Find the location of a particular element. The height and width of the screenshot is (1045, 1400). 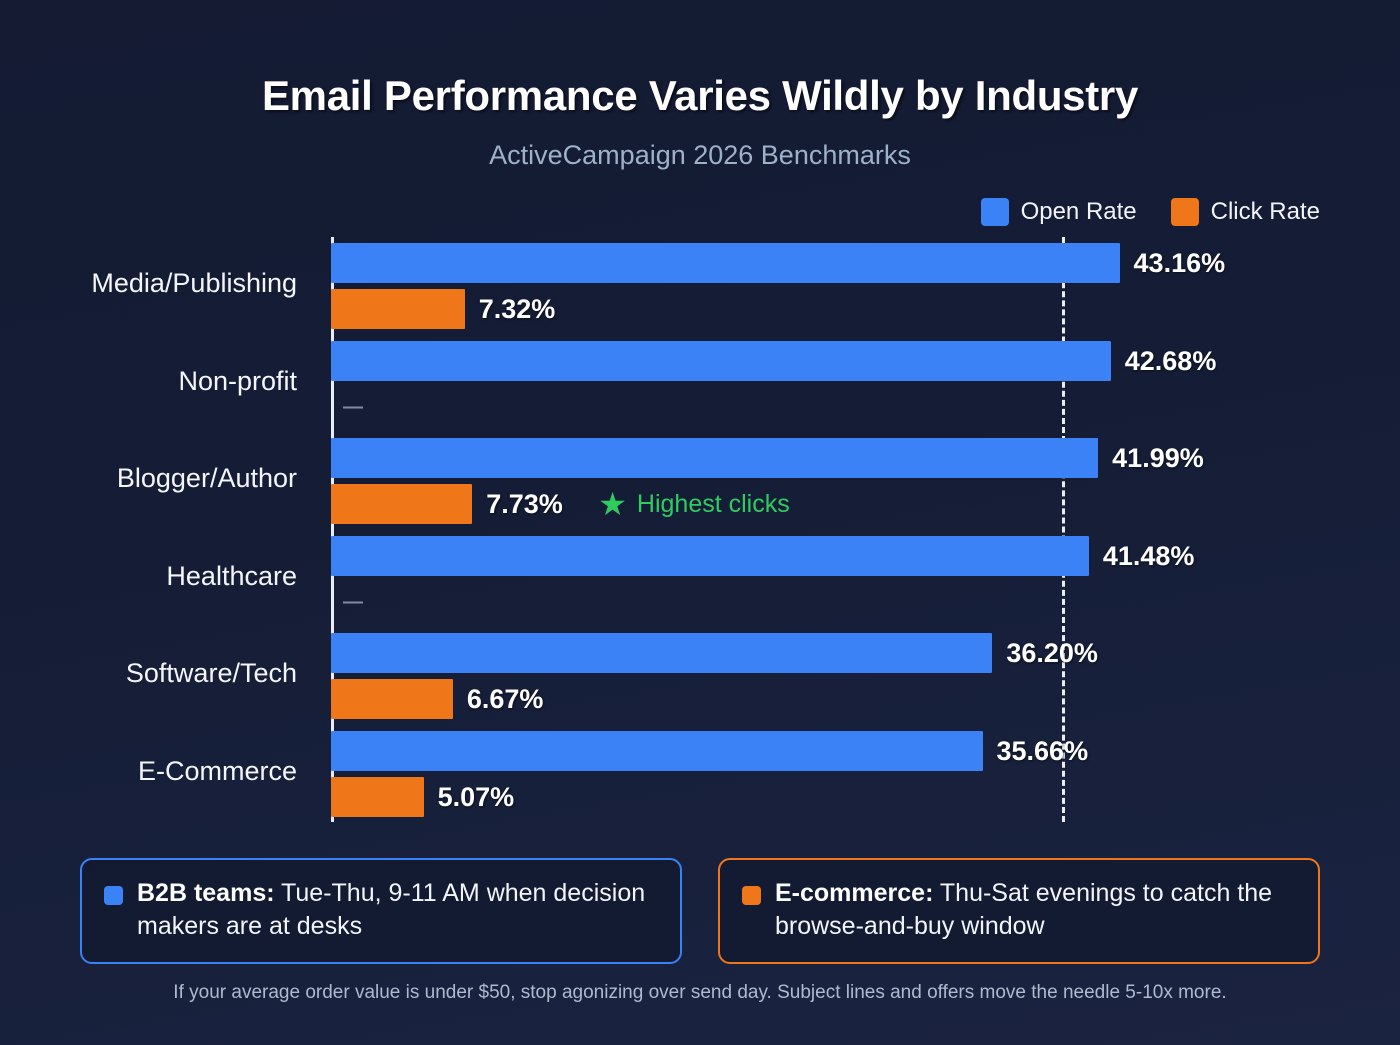

bar-value-click-rate: 7.73% is located at coordinates (524, 504).